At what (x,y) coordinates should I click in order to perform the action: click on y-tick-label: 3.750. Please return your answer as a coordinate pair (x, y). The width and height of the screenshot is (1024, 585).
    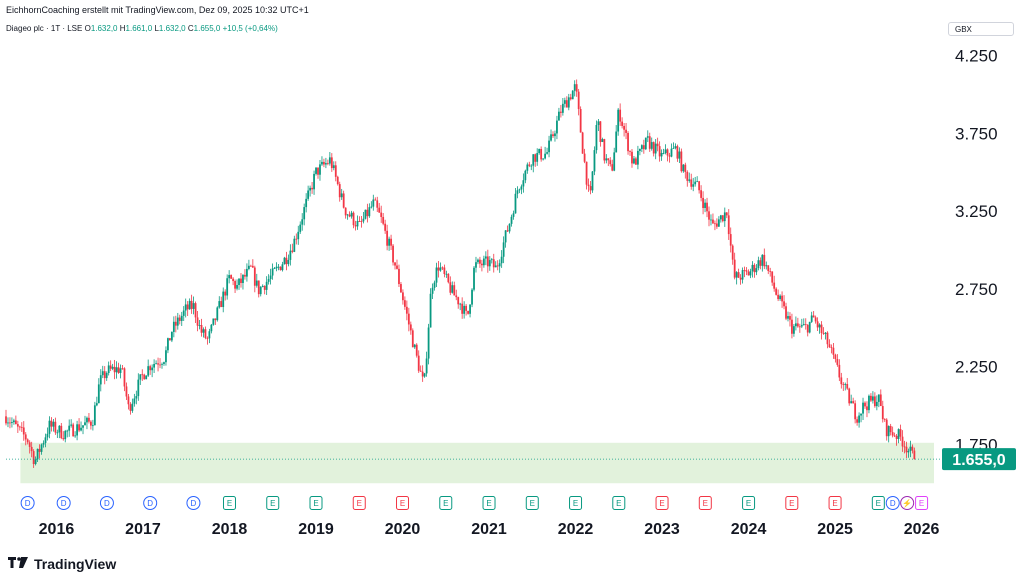
    Looking at the image, I should click on (976, 133).